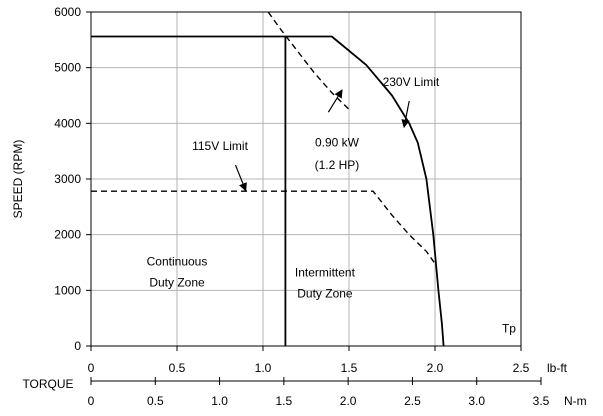 The width and height of the screenshot is (603, 416). I want to click on y-tick-label: 4000, so click(67, 123).